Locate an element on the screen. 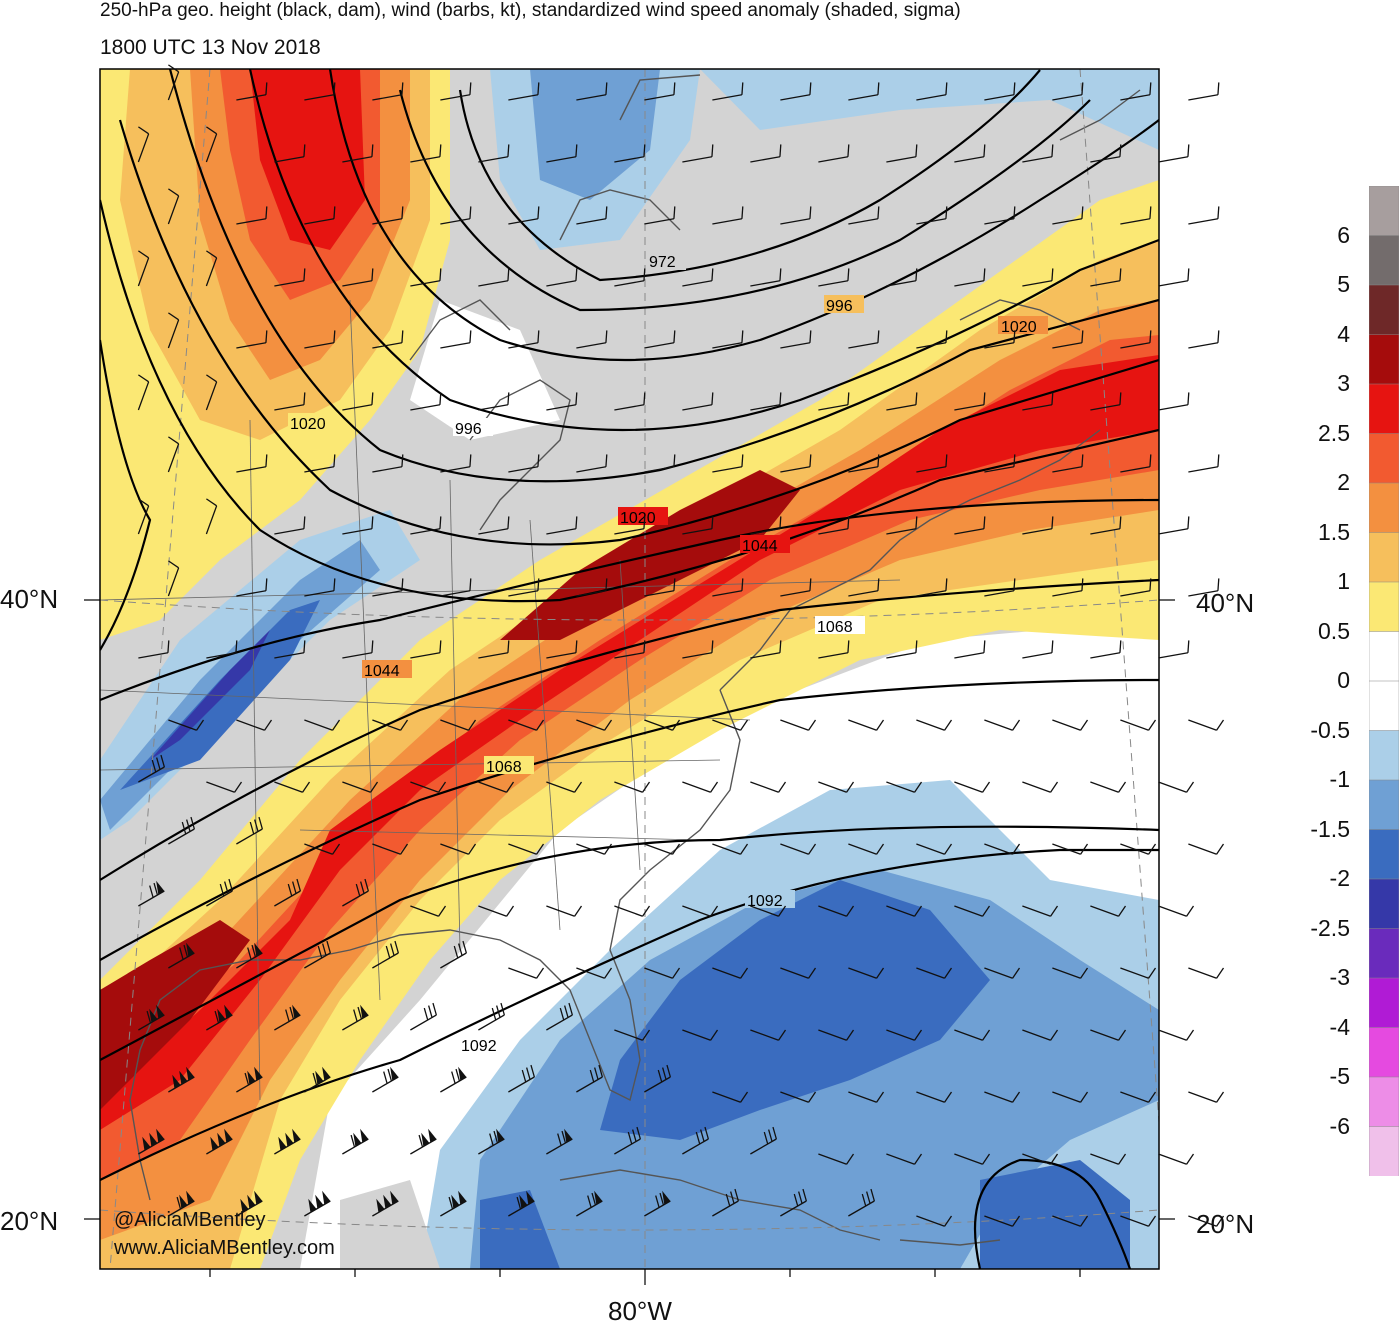 This screenshot has height=1328, width=1400. lon-label-80w: 80°W is located at coordinates (640, 1311).